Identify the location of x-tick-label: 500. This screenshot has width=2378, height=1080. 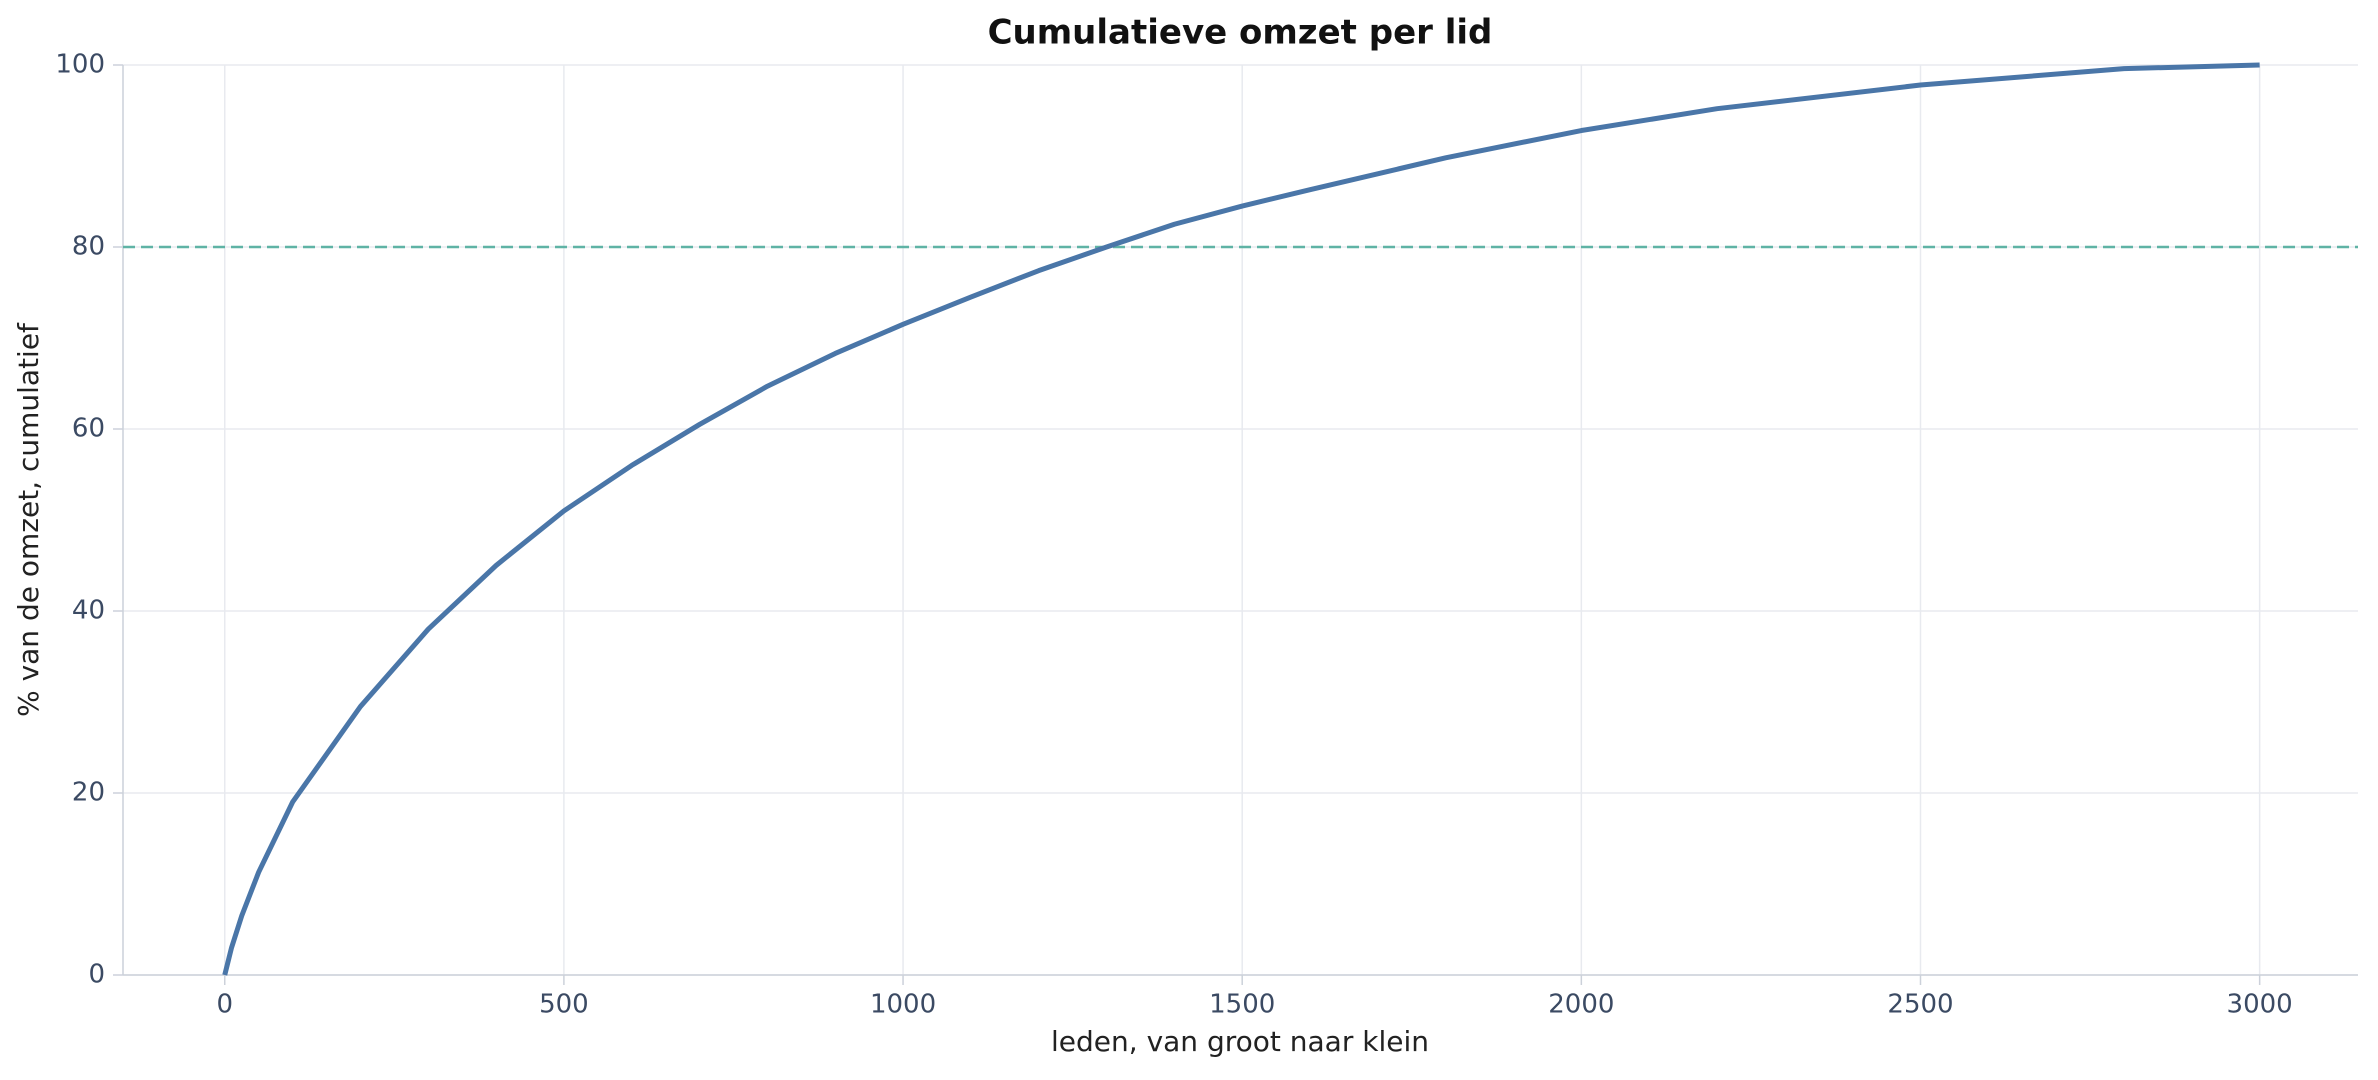
(564, 1005).